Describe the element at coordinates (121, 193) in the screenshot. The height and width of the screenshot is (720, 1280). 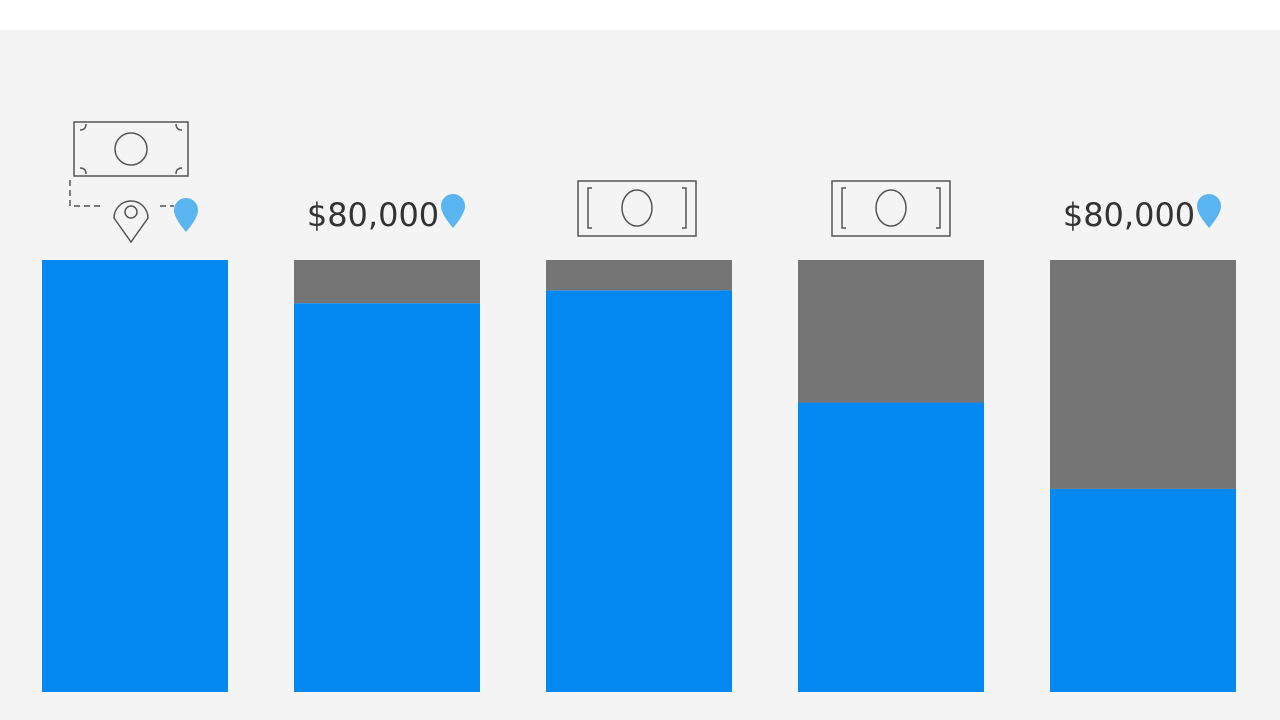
I see `connector-icon` at that location.